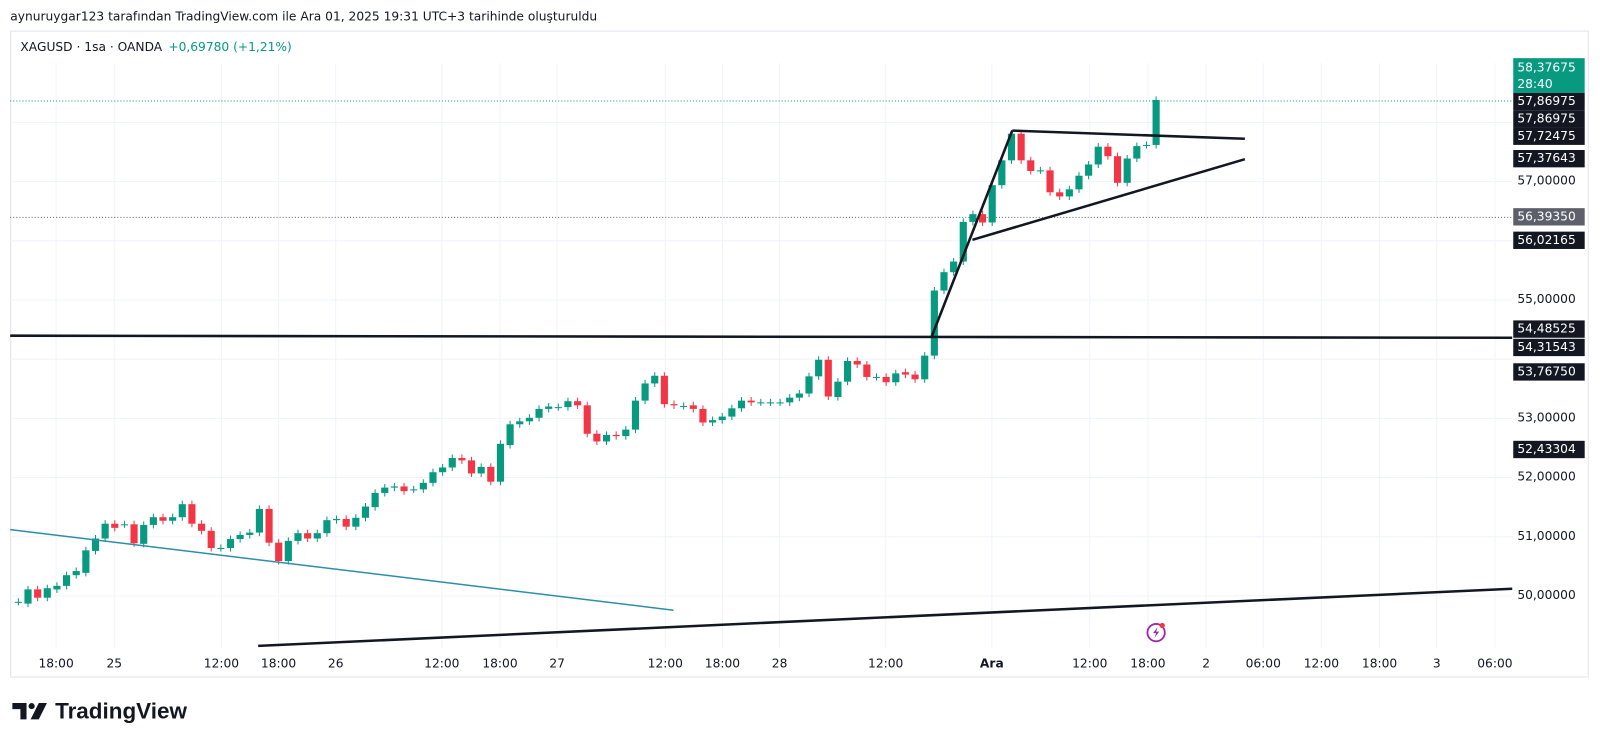 This screenshot has width=1600, height=745. What do you see at coordinates (114, 663) in the screenshot?
I see `time-tick: 25` at bounding box center [114, 663].